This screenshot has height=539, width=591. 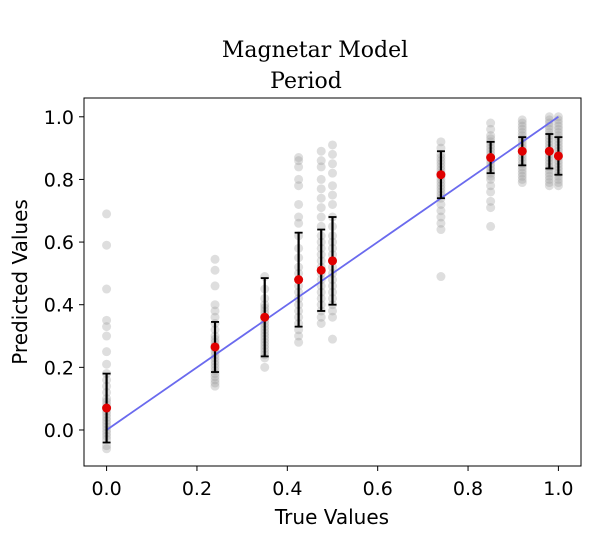 I want to click on x-tick-label: 0.6, so click(x=378, y=489).